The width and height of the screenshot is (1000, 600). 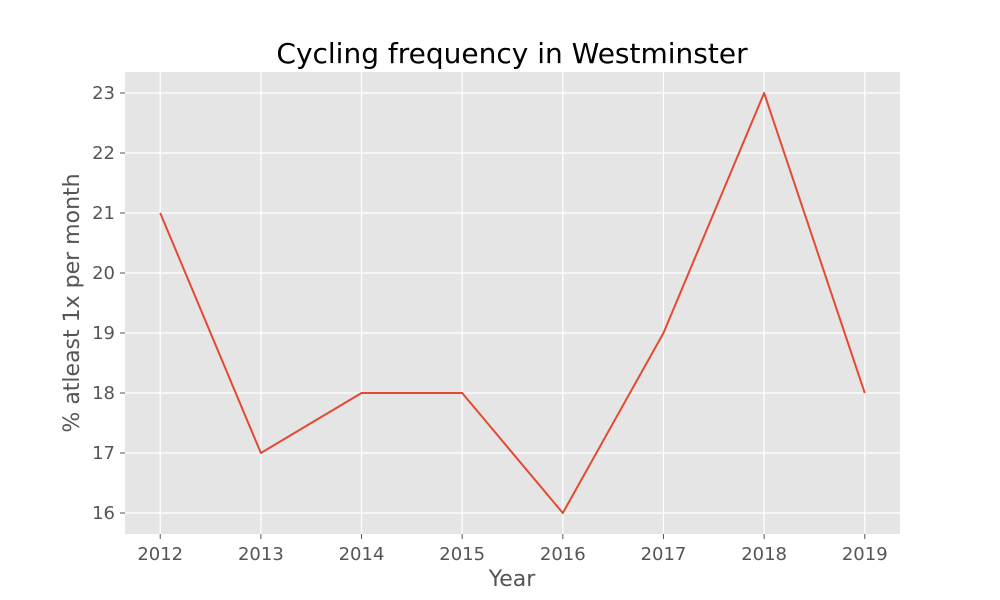 I want to click on x-tick-label: 2018, so click(x=764, y=554).